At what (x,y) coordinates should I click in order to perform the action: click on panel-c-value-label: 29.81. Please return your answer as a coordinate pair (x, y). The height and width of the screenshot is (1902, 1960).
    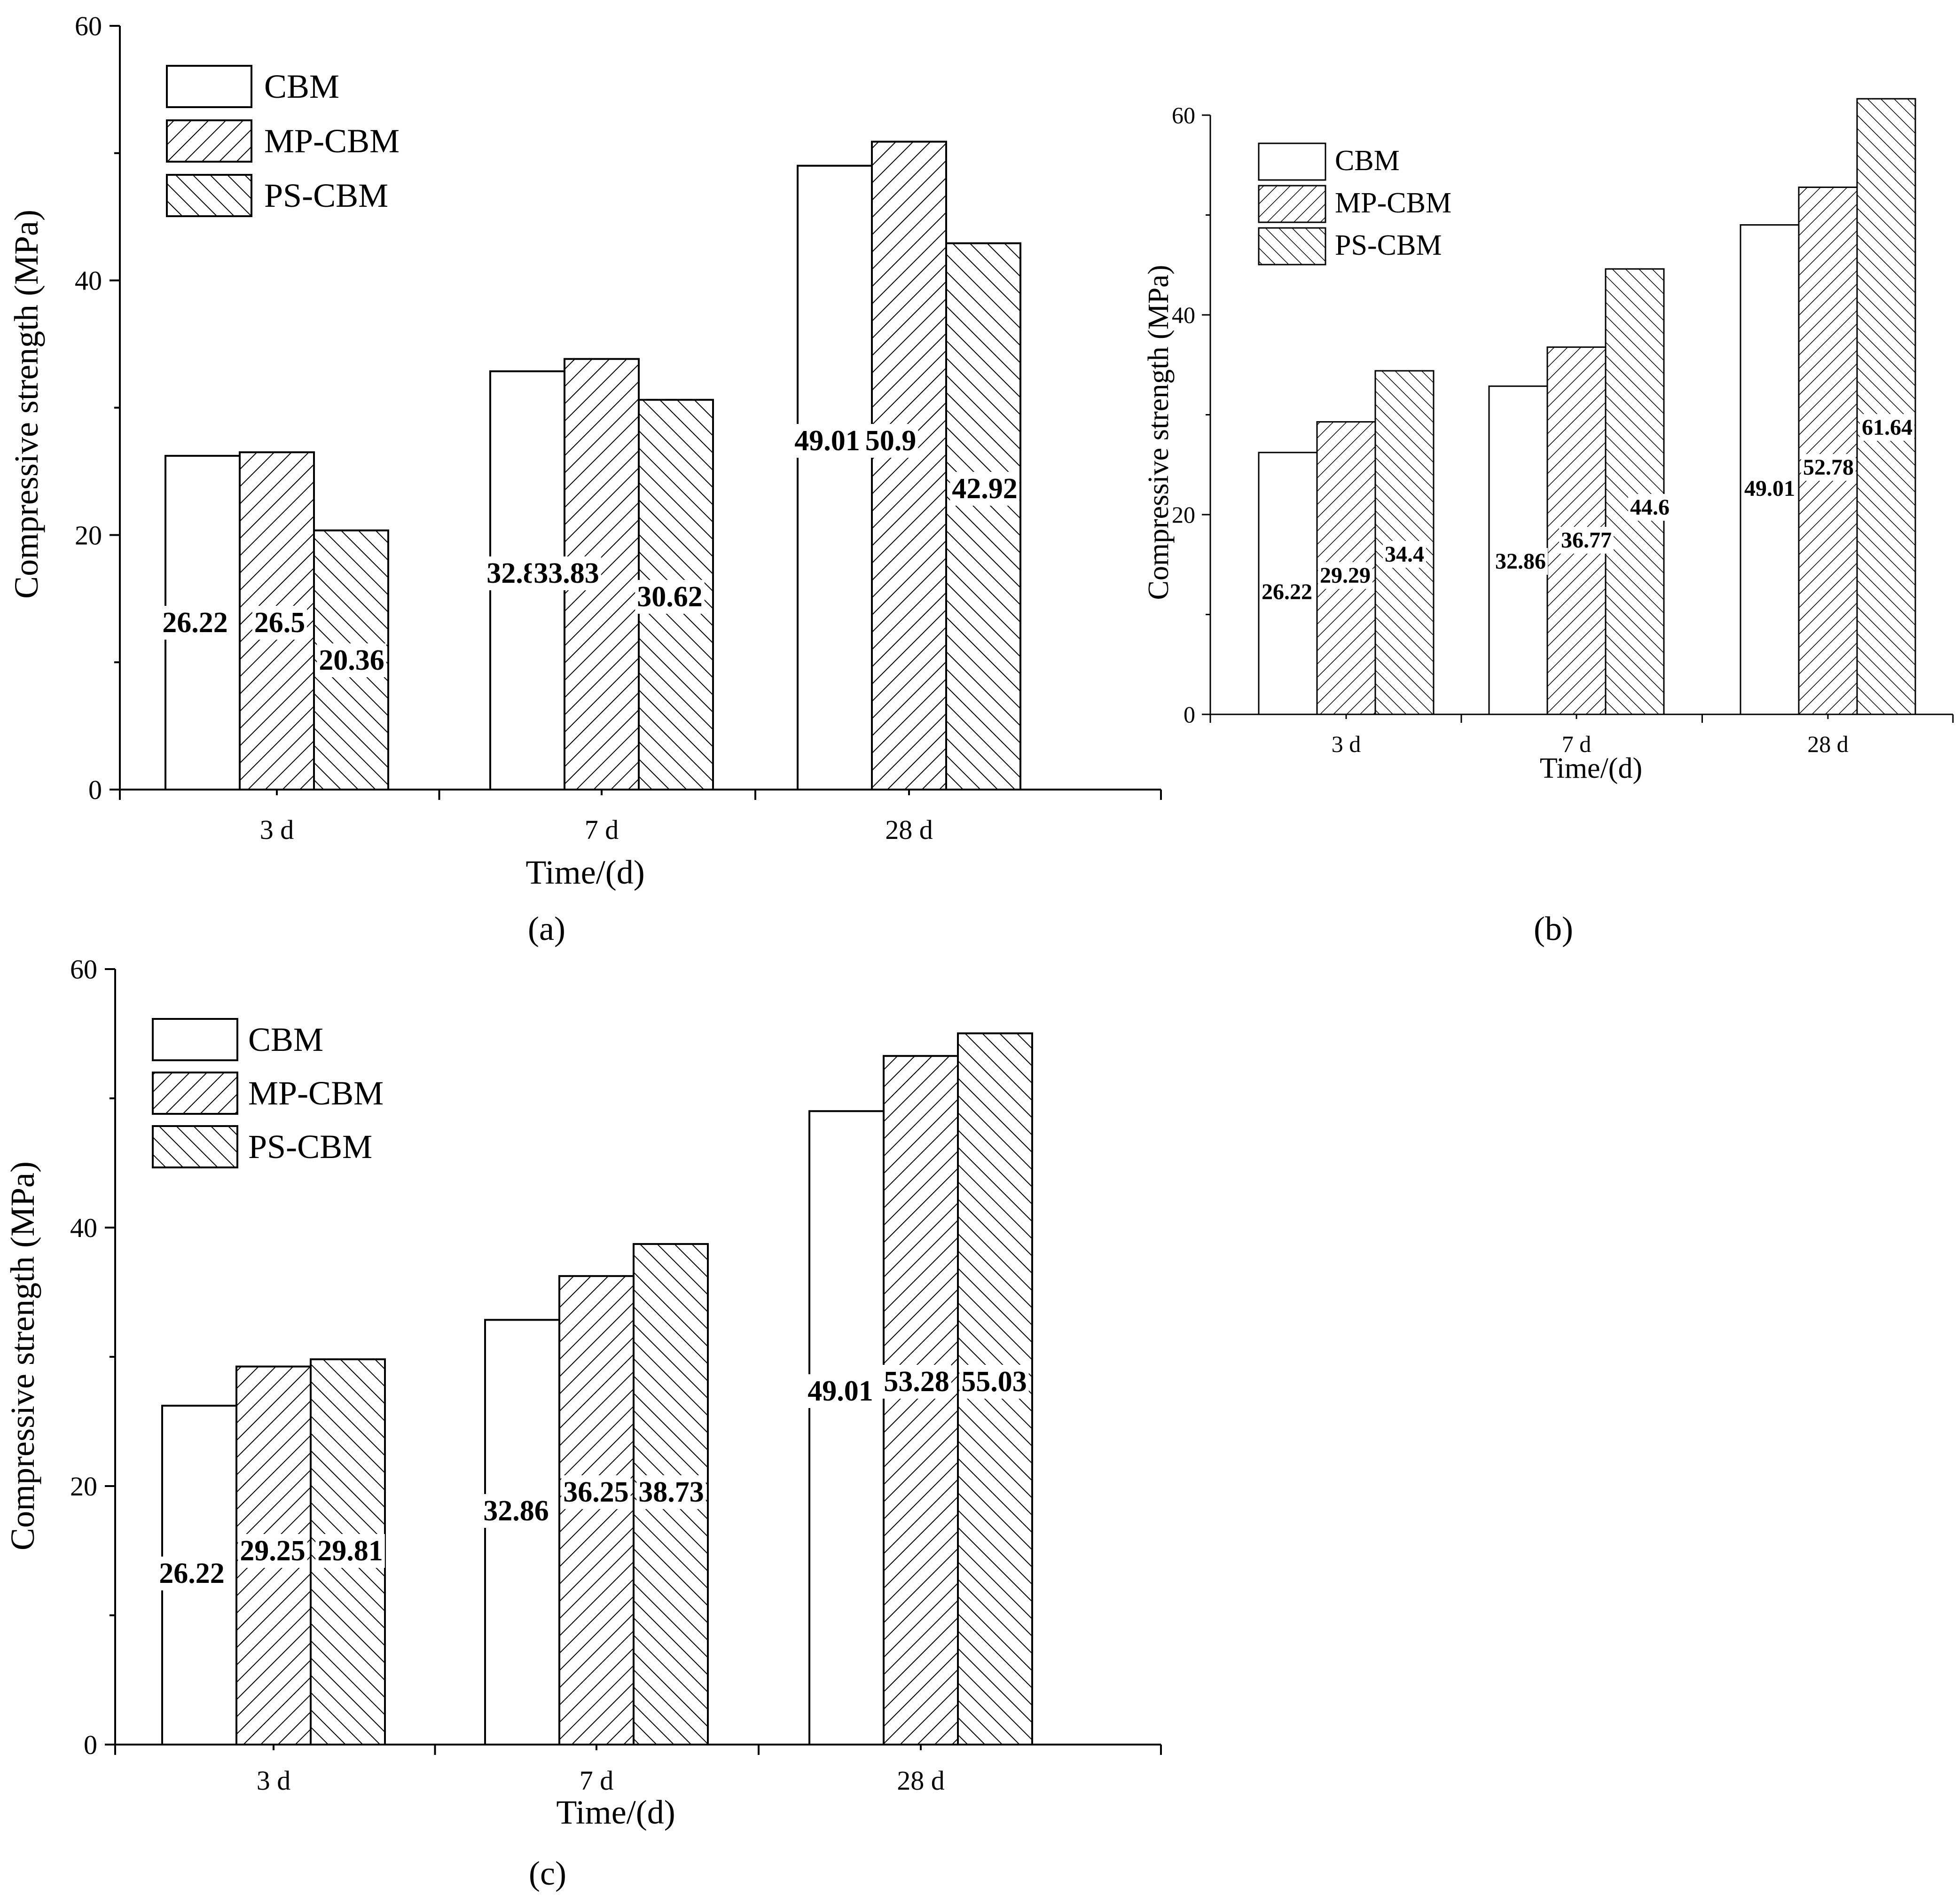
    Looking at the image, I should click on (350, 1551).